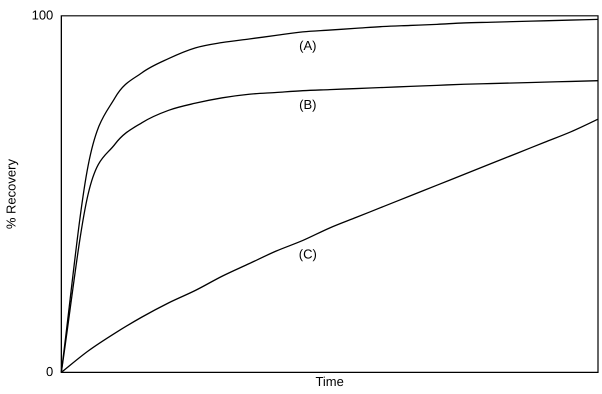  Describe the element at coordinates (50, 371) in the screenshot. I see `y-tick-label: 0` at that location.